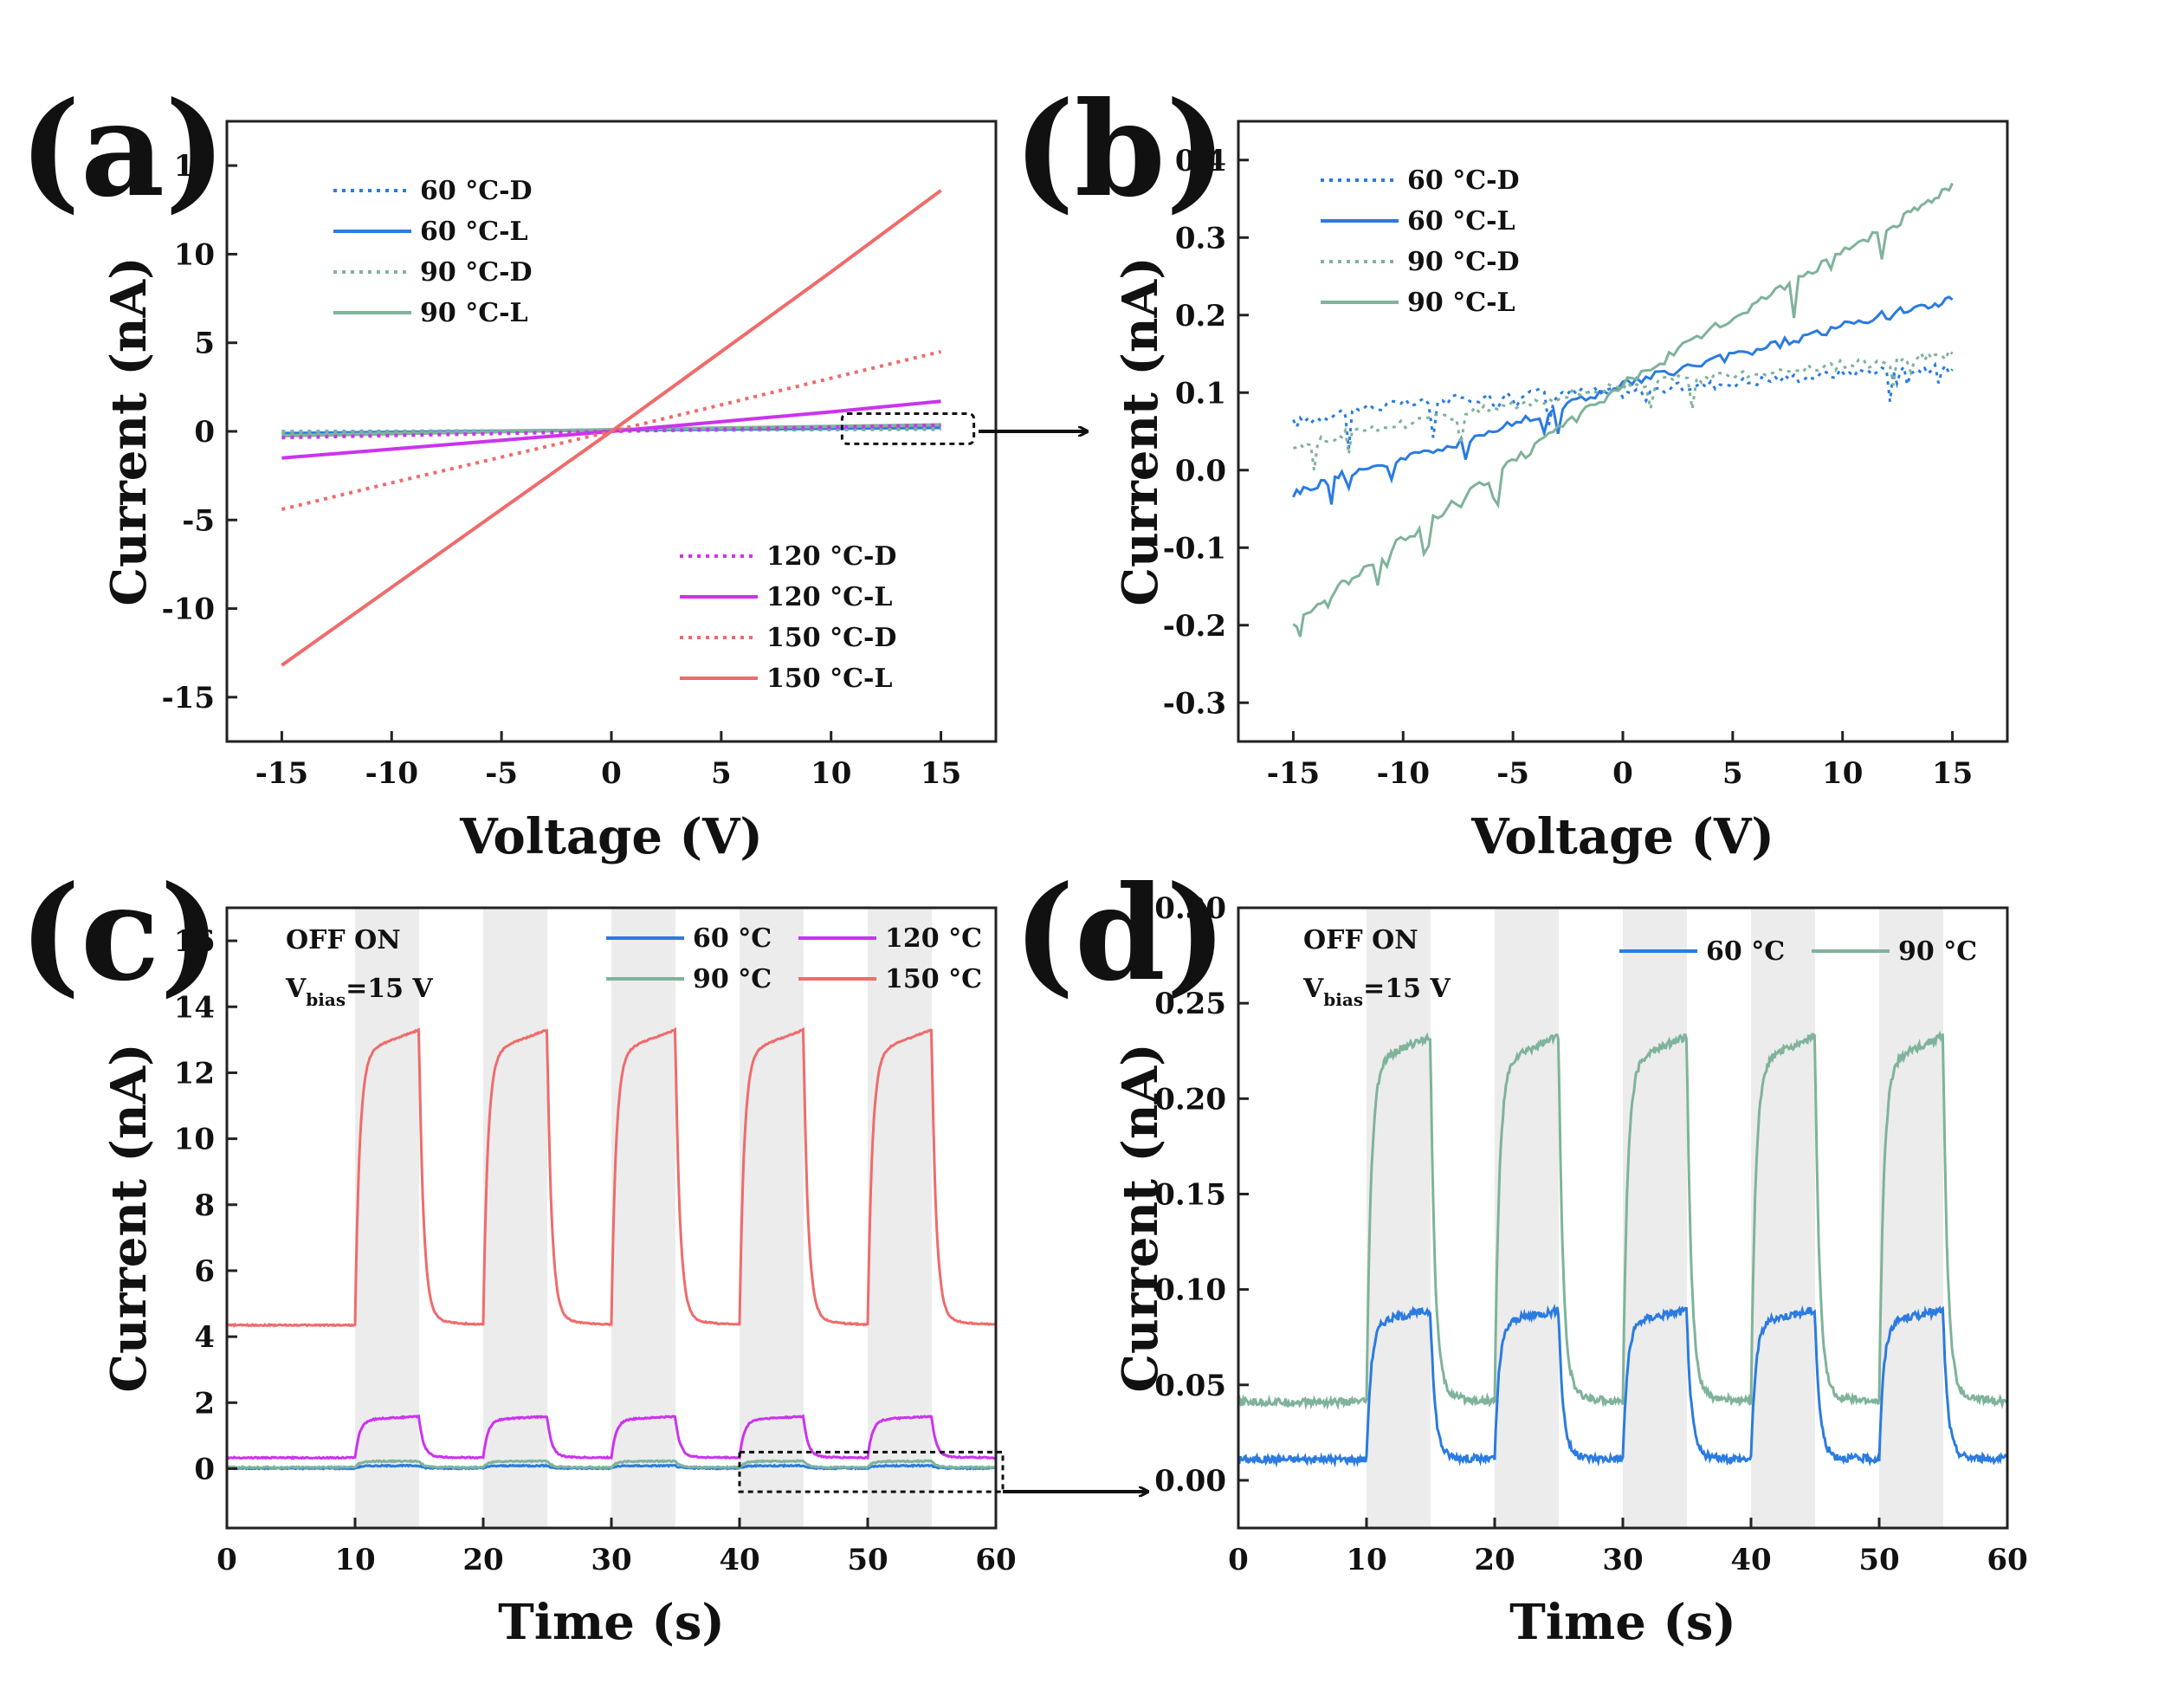  I want to click on y-tick-label: 0.05, so click(1190, 1386).